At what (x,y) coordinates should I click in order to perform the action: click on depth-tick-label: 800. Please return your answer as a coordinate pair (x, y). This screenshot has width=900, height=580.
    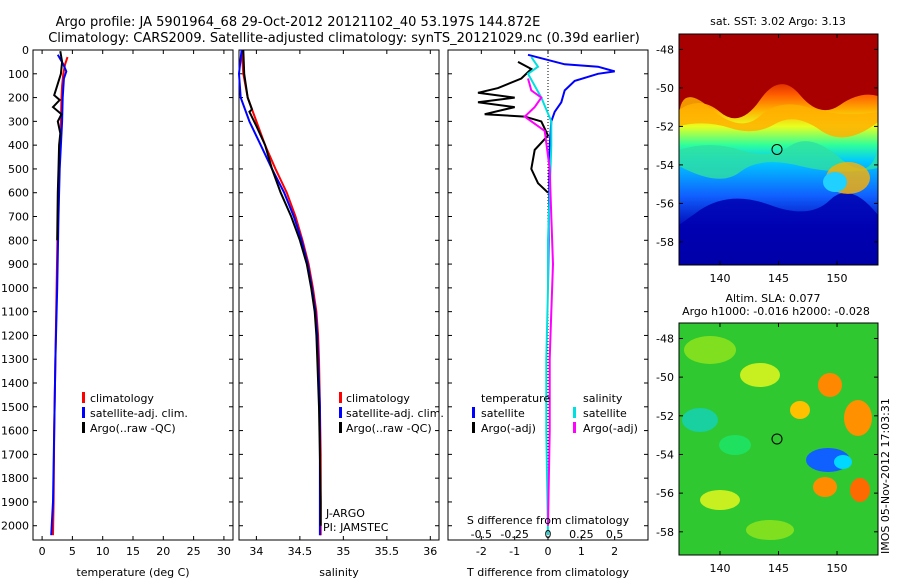
    Looking at the image, I should click on (18, 240).